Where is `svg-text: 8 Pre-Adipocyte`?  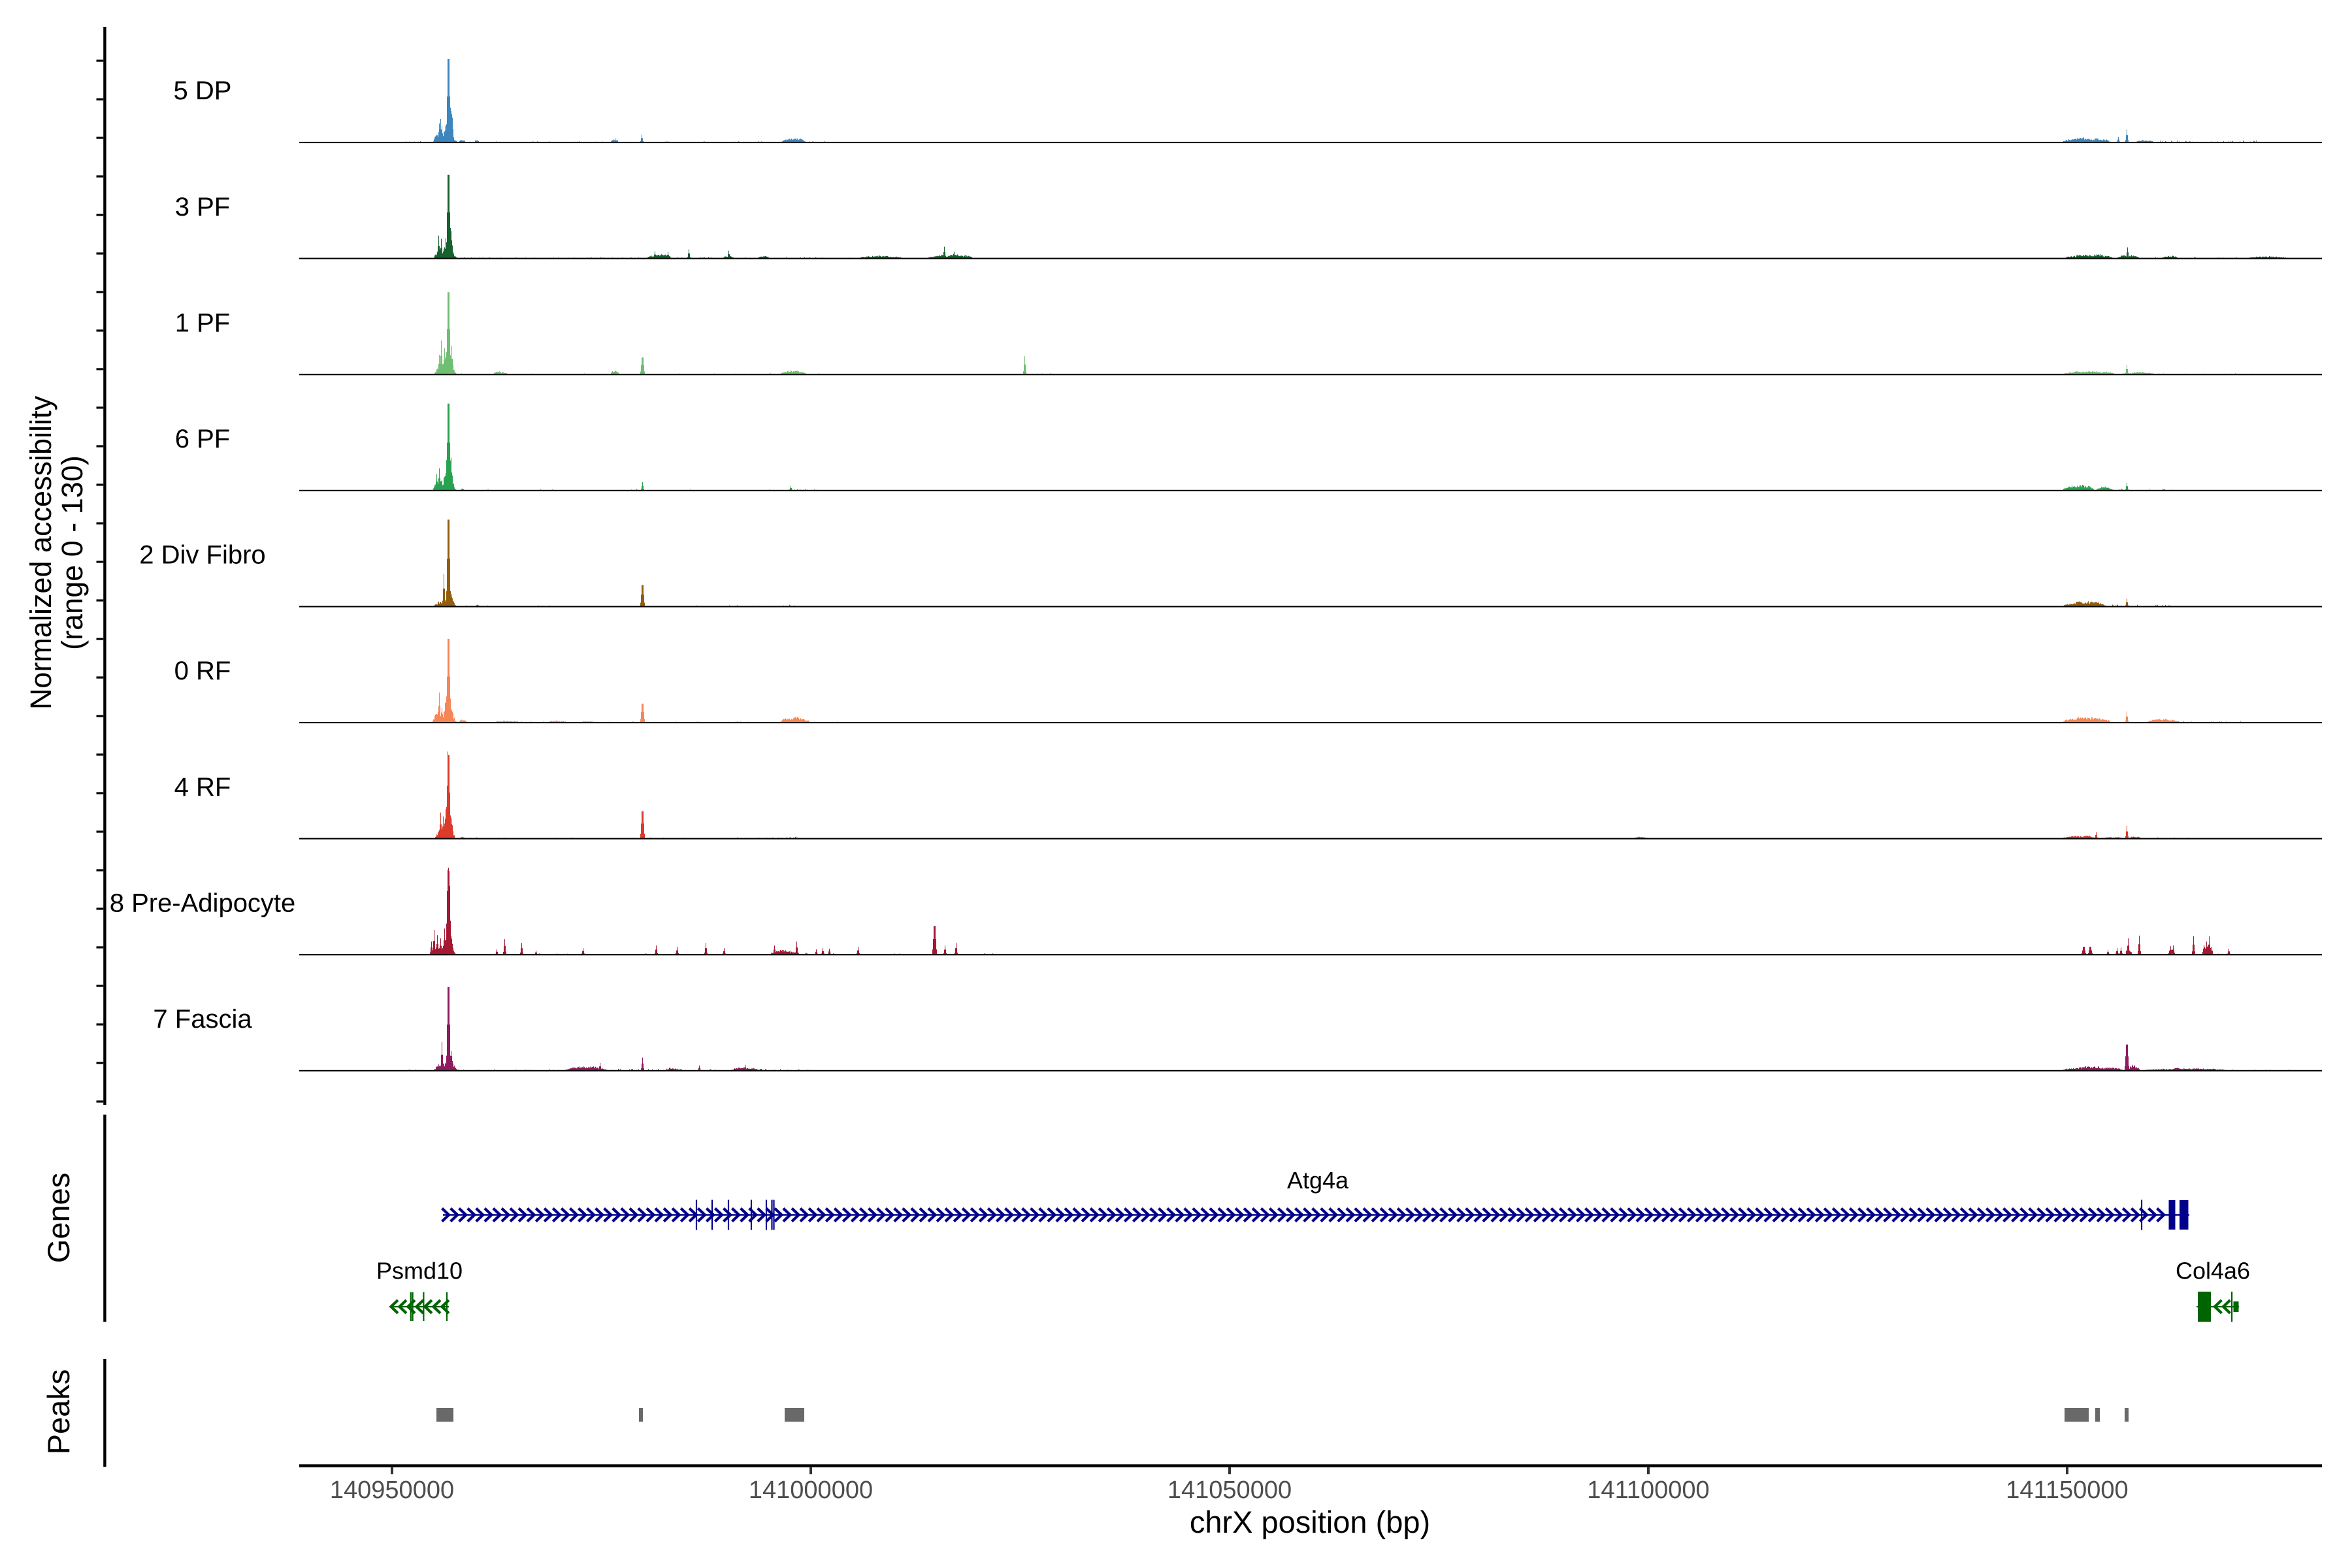
svg-text: 8 Pre-Adipocyte is located at coordinates (203, 903).